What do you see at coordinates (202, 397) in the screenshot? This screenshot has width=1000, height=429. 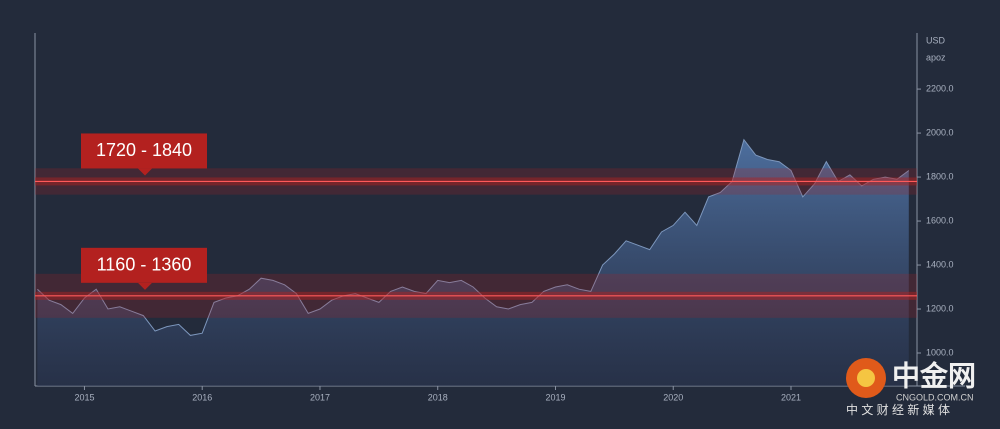 I see `x-tick-label: 2016` at bounding box center [202, 397].